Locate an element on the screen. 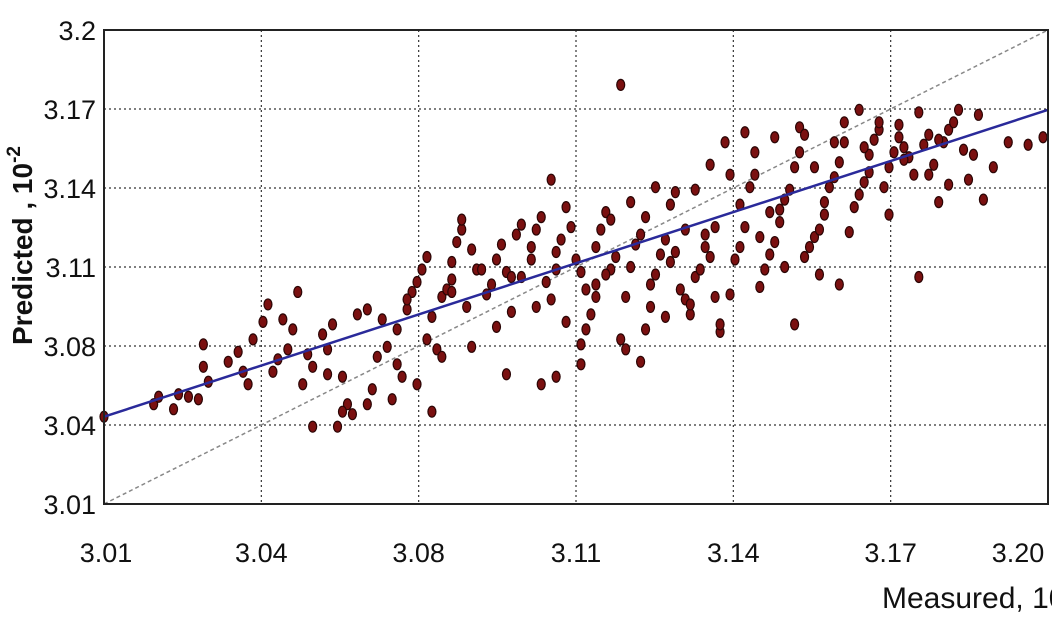 The image size is (1052, 627). x-tick-labels: 3.01 3.04 3.08 3.11 3.14 3.17 3.20 is located at coordinates (562, 553).